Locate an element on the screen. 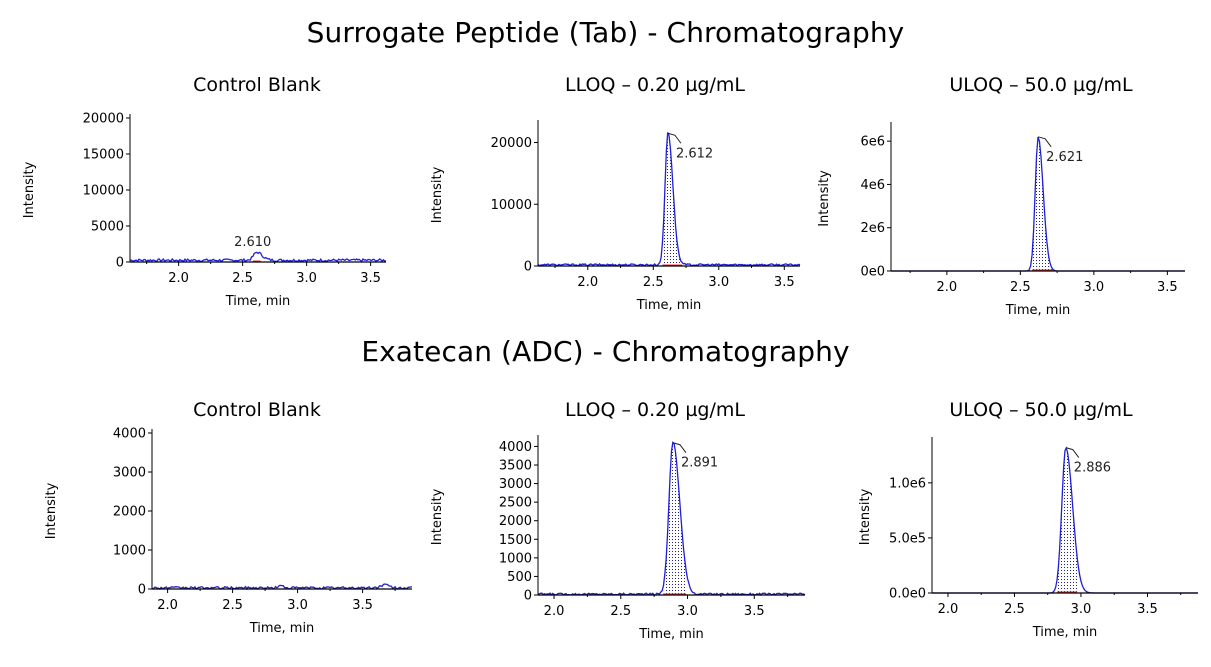 The height and width of the screenshot is (667, 1211). peak-label: 2.612 is located at coordinates (694, 153).